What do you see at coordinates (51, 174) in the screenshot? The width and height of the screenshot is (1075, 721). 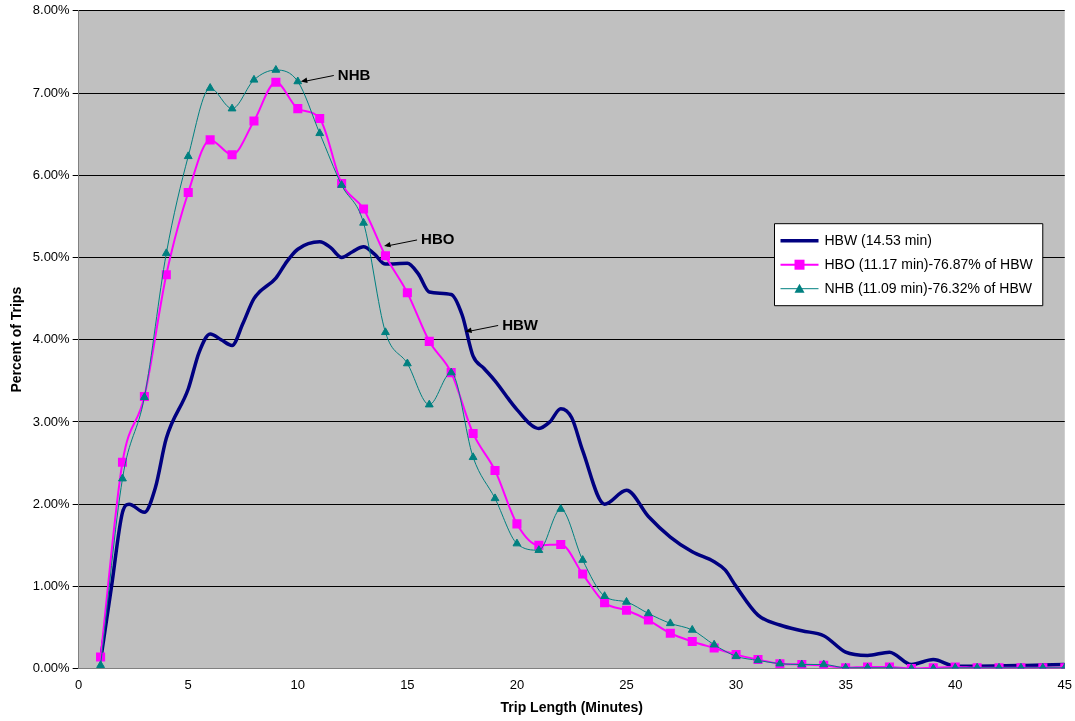 I see `y-tick-label: 6.00%` at bounding box center [51, 174].